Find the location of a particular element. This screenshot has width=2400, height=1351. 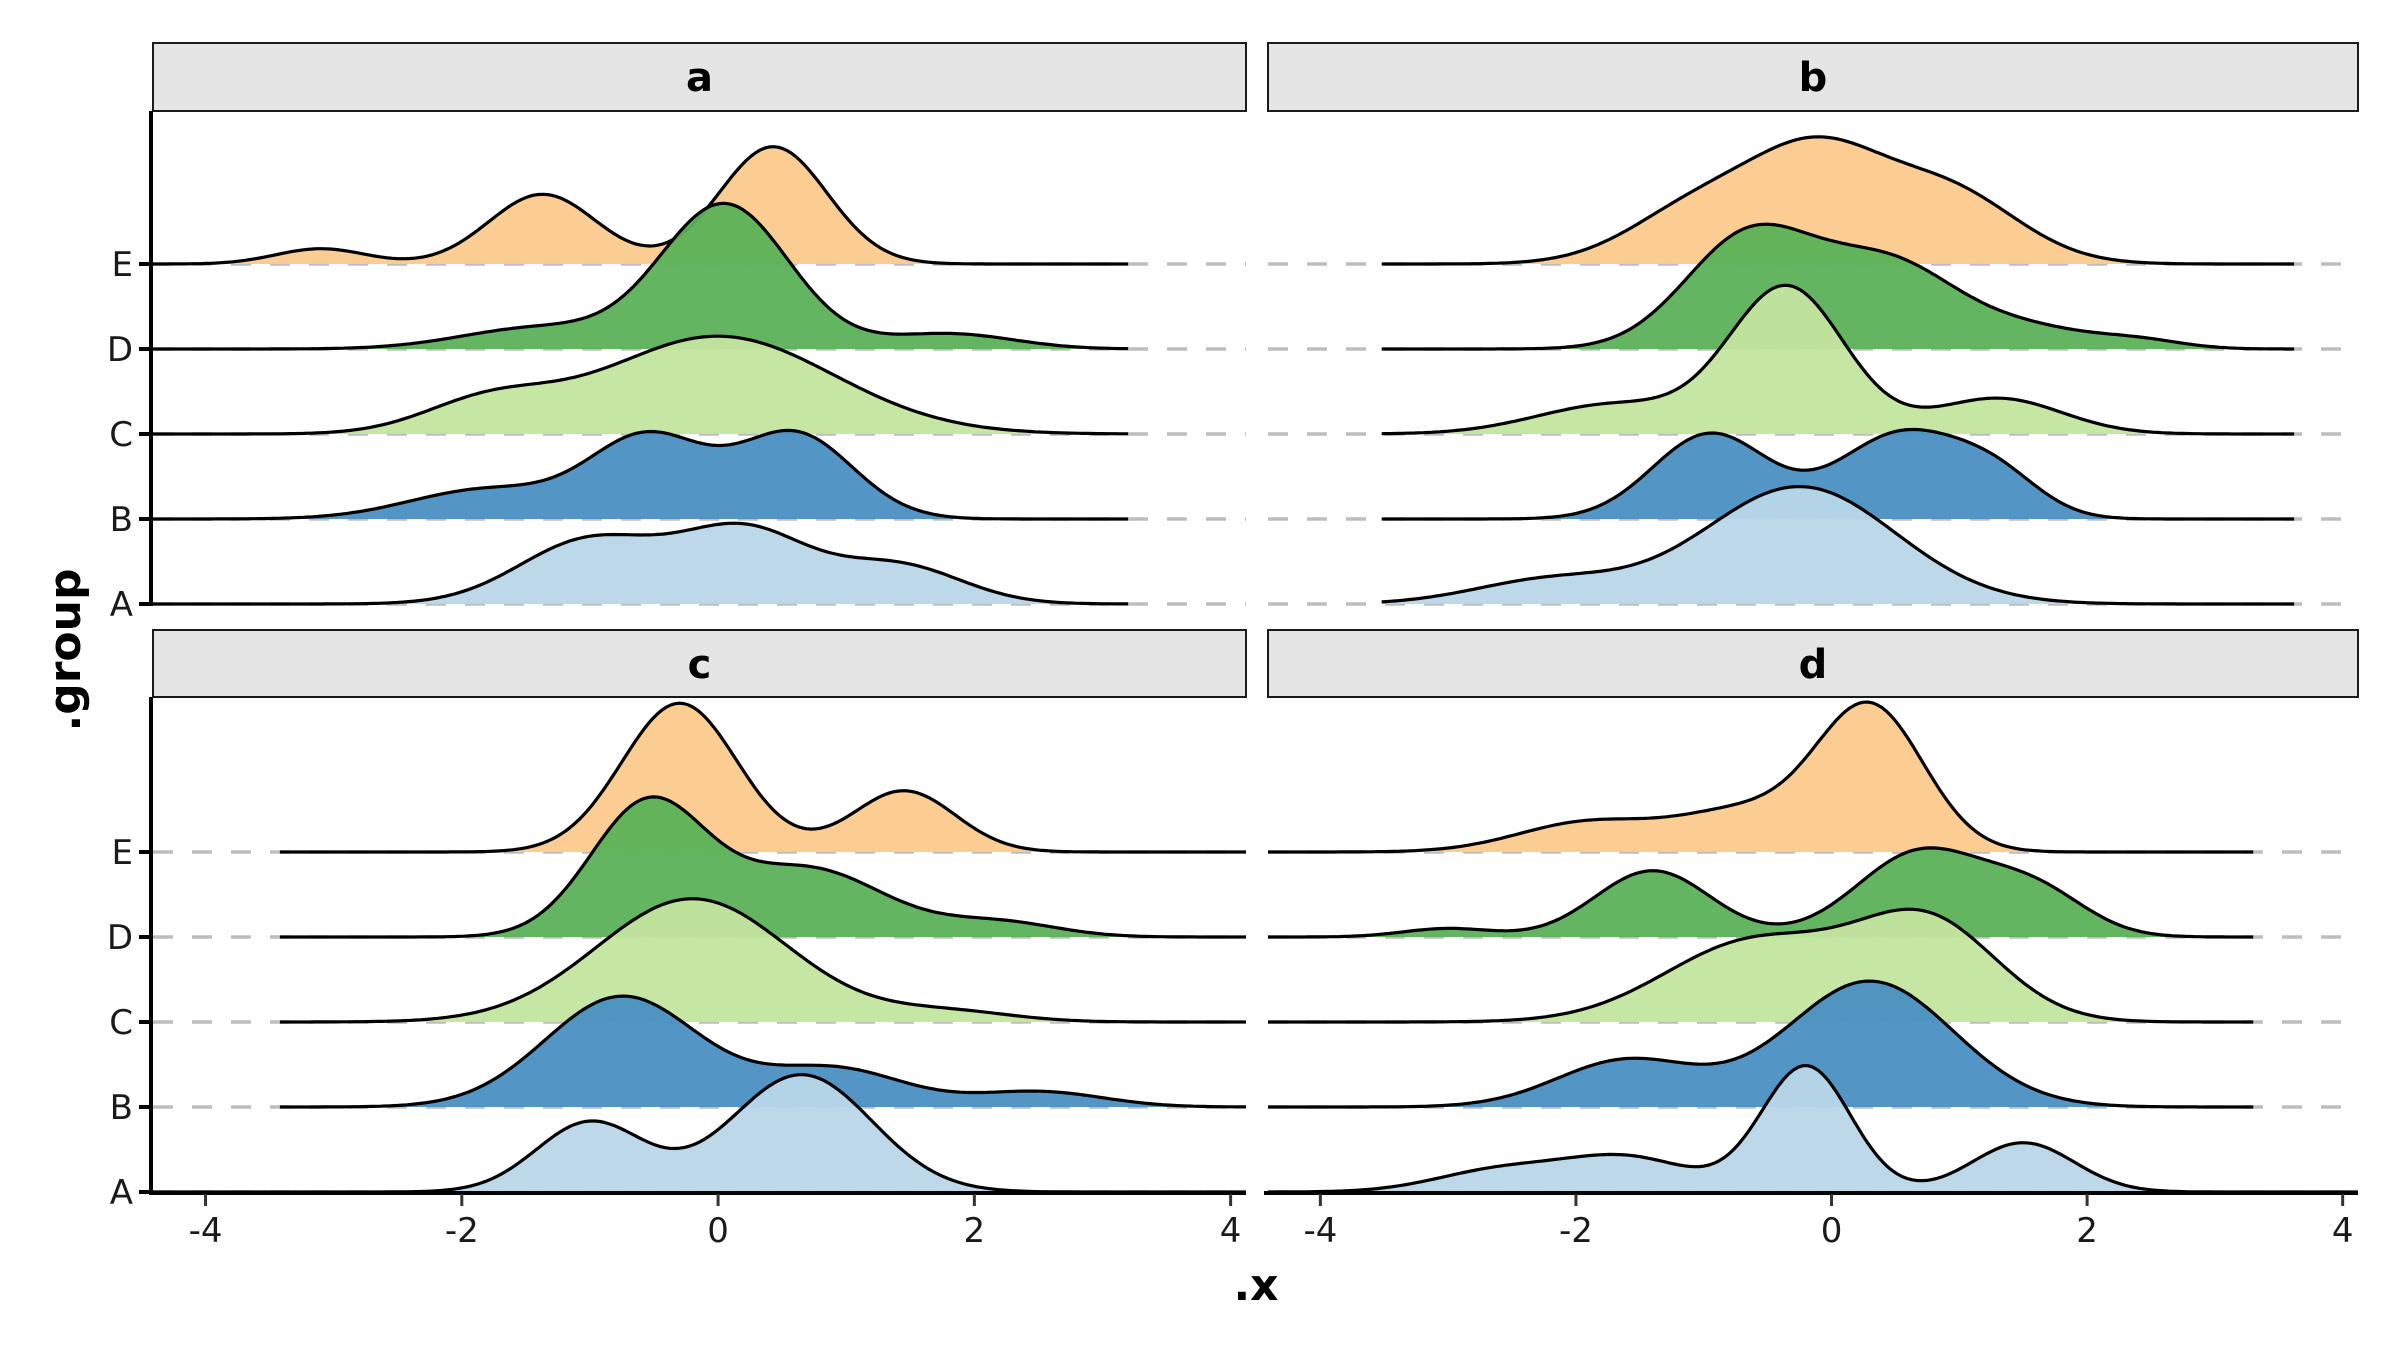

ridge-area-b-B is located at coordinates (1838, 474).